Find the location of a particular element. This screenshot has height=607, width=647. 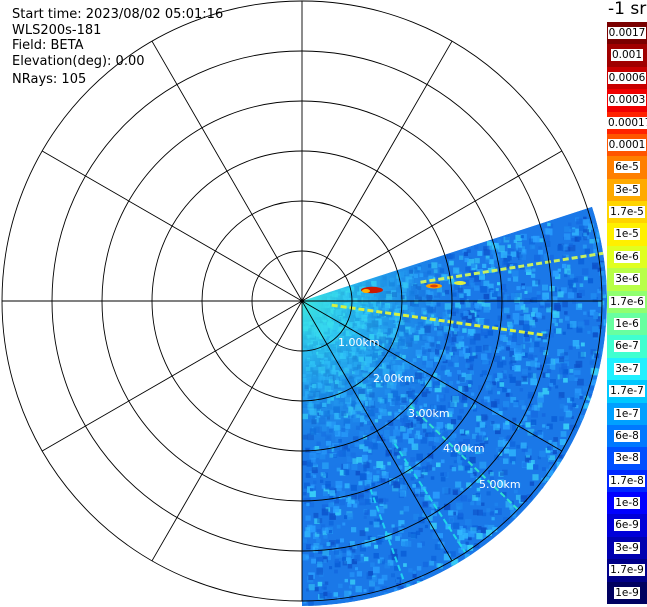

colorbar-tick-label: 0.0017 is located at coordinates (627, 33).